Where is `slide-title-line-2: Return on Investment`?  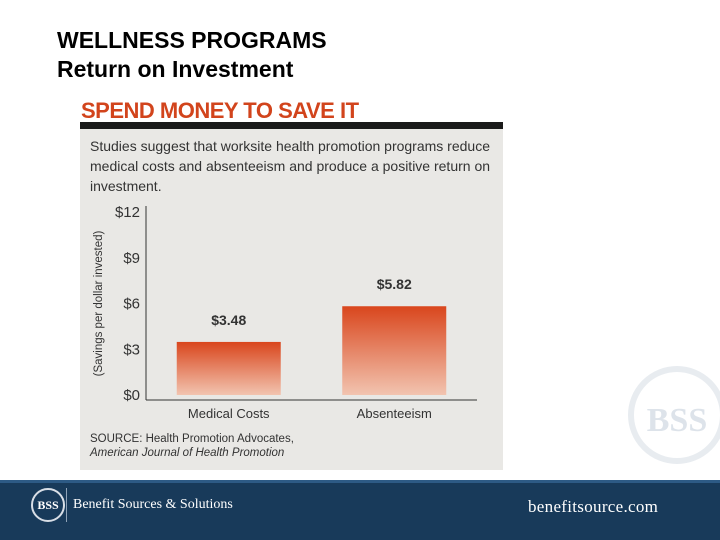 slide-title-line-2: Return on Investment is located at coordinates (175, 69).